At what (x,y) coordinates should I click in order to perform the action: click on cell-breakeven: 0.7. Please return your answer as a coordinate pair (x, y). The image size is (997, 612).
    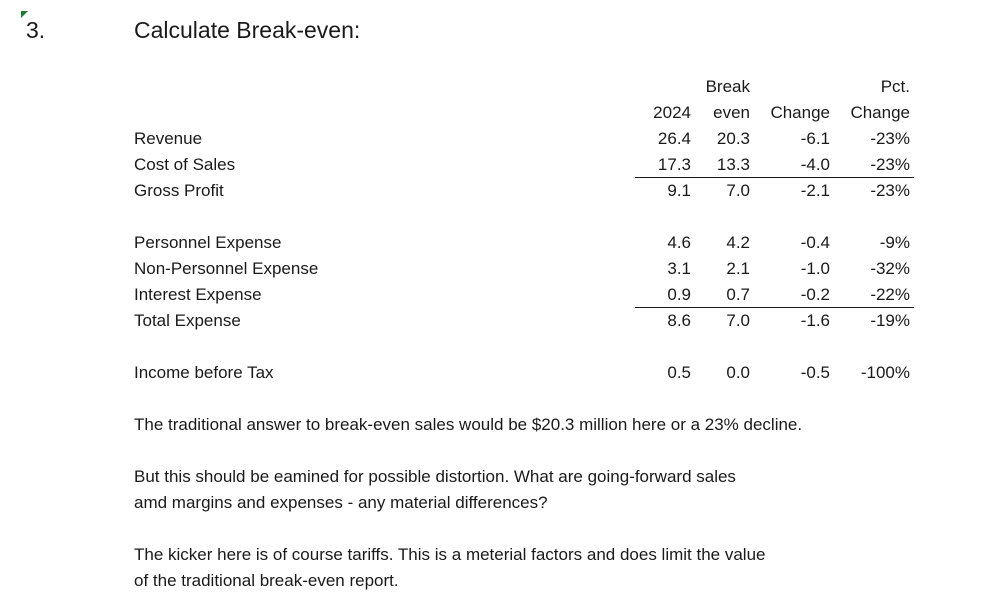
    Looking at the image, I should click on (738, 294).